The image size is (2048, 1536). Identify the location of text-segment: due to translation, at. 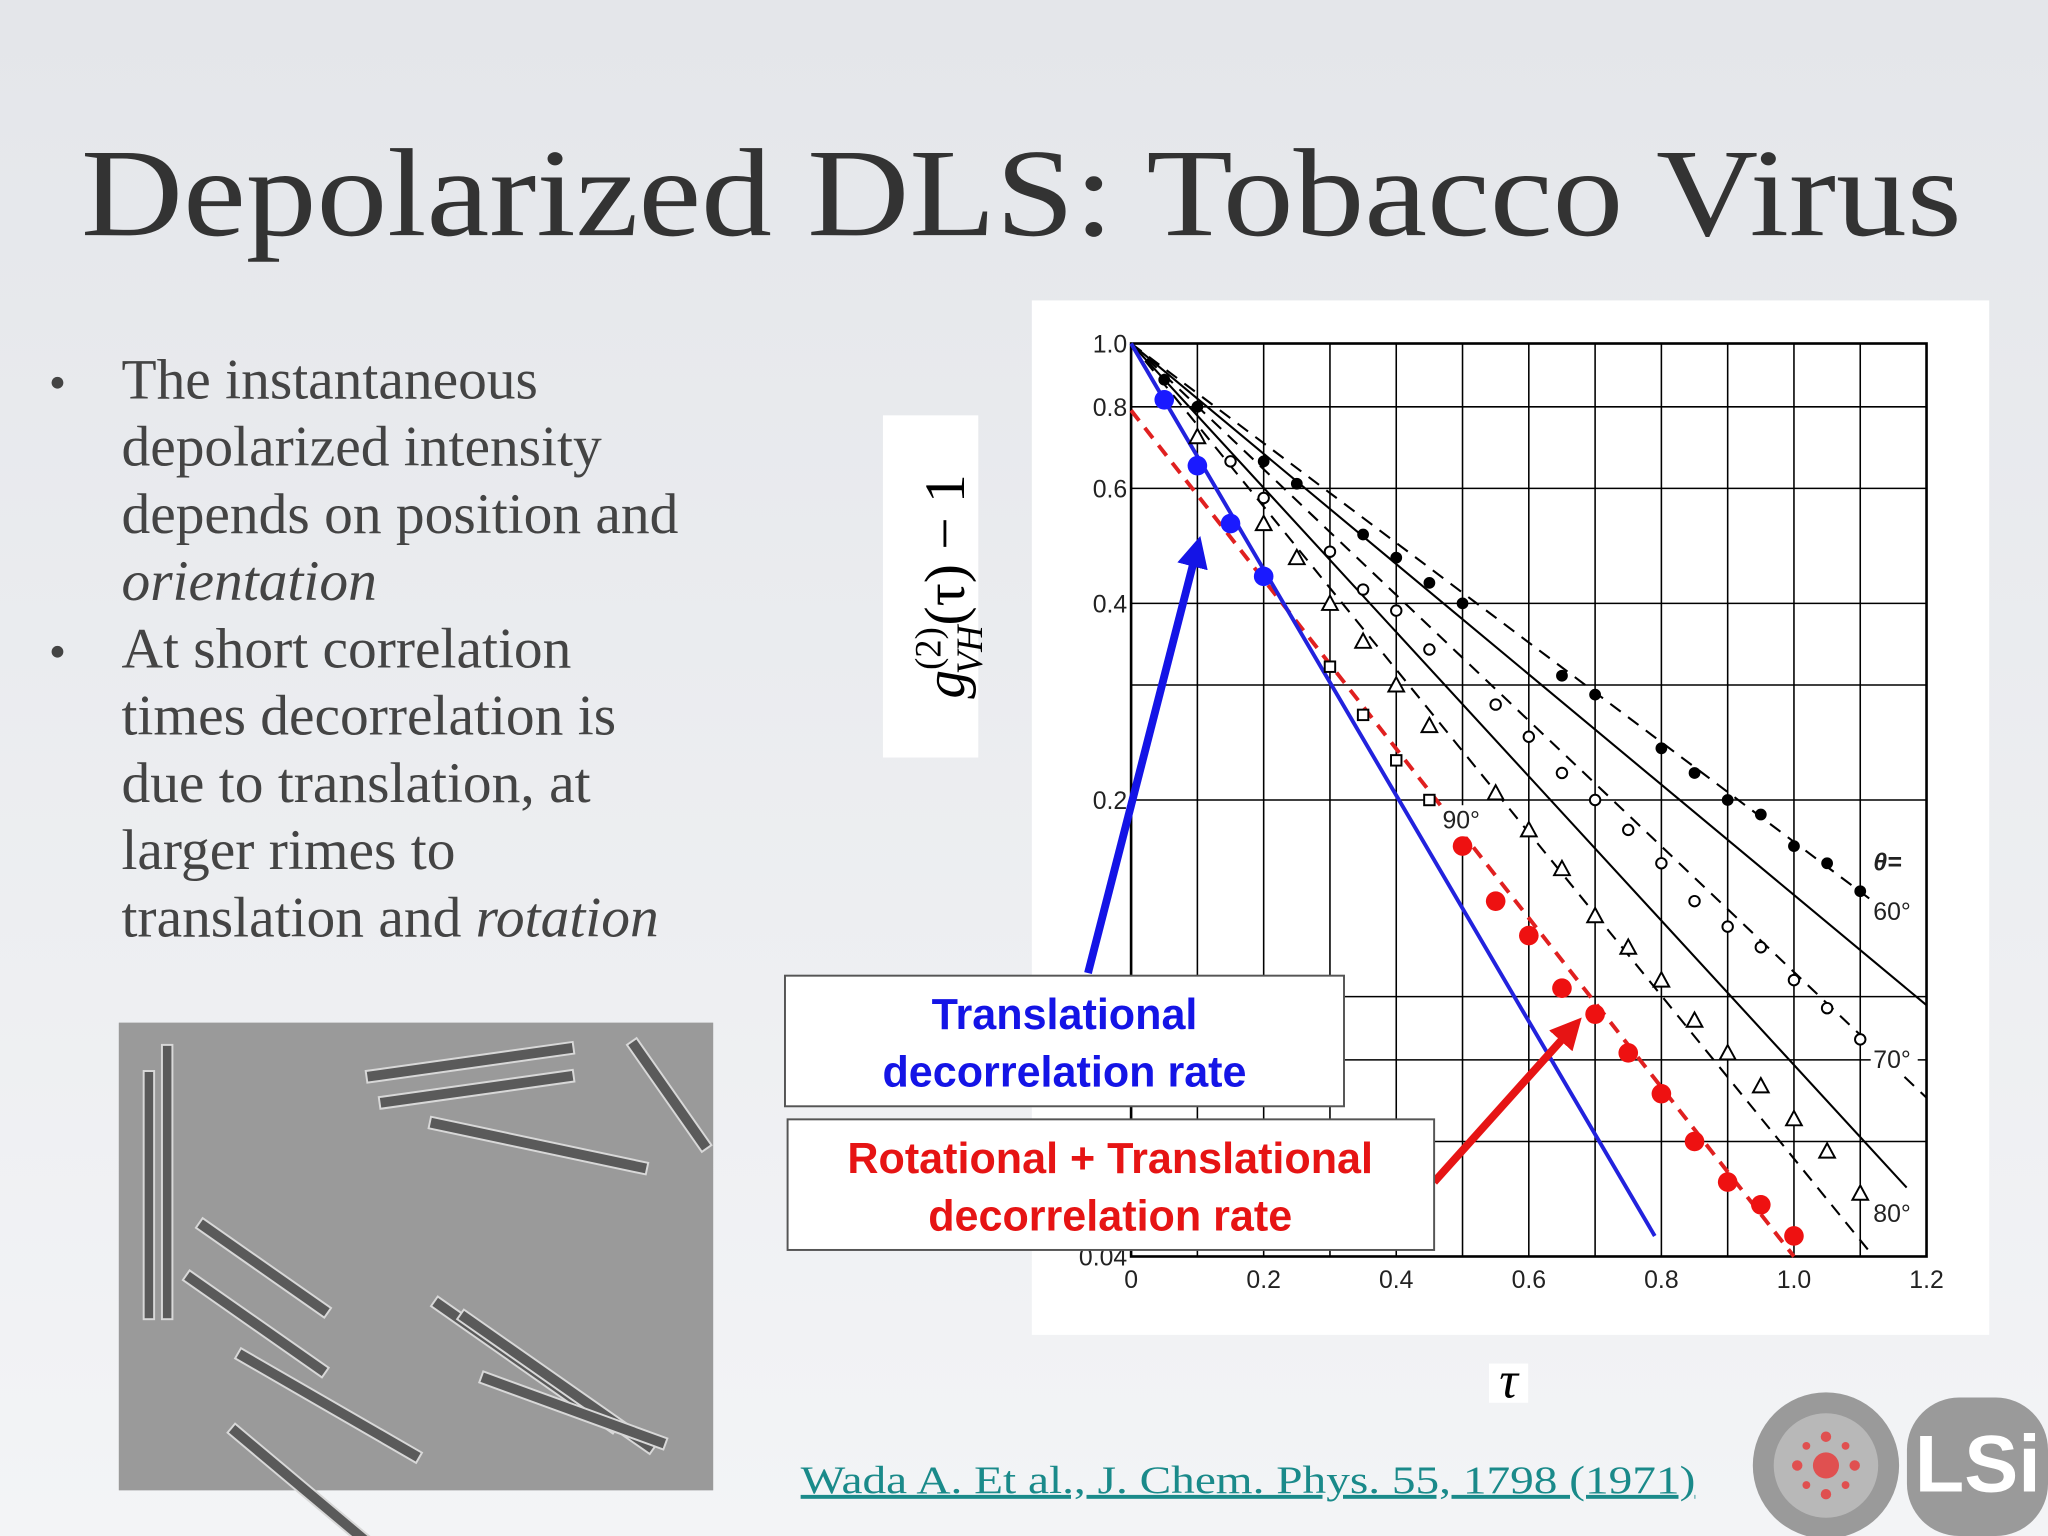
(355, 783).